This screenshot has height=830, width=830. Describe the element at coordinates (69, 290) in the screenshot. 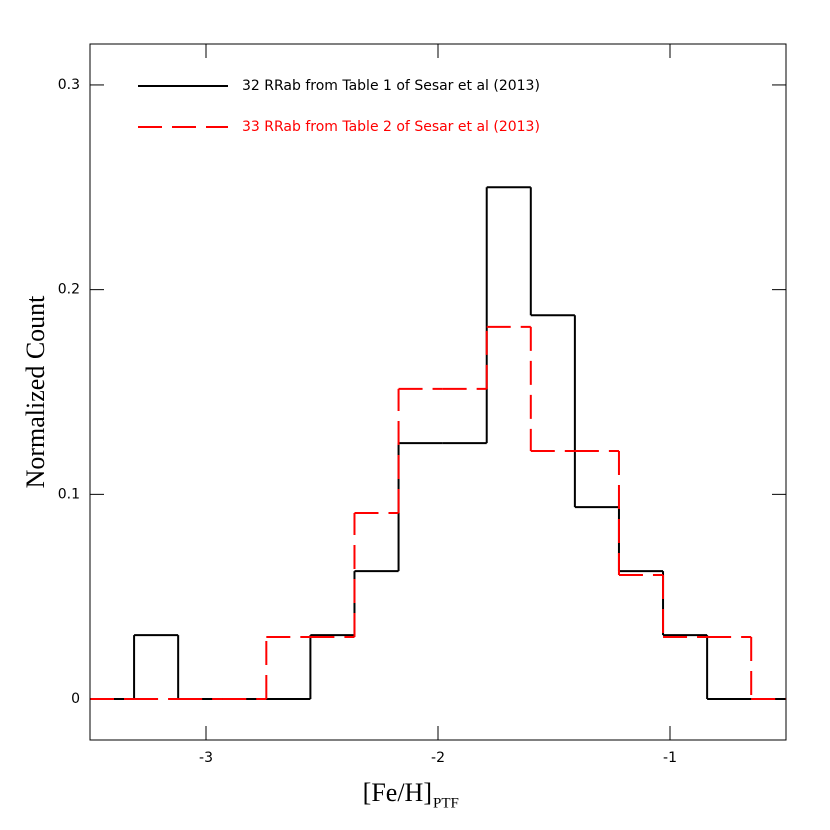

I see `y-tick-label: 0.2` at that location.